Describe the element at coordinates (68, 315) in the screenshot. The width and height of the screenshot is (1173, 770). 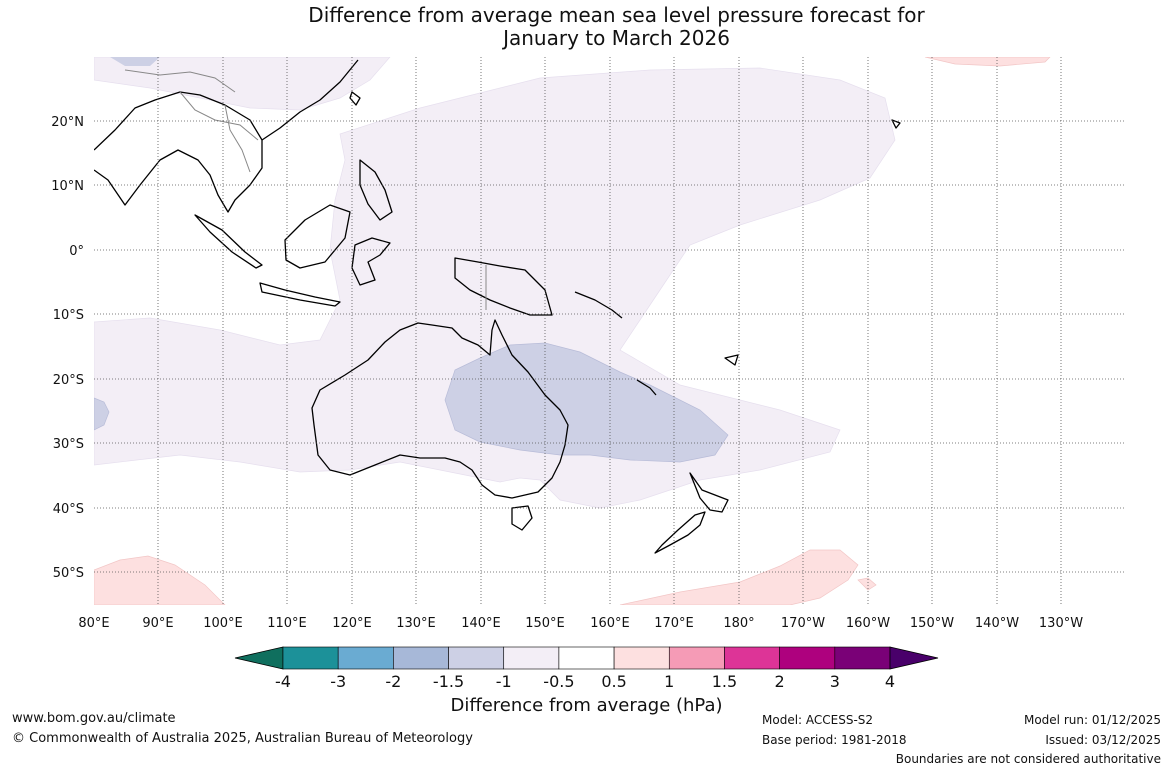
I see `lat-label: 10°S` at that location.